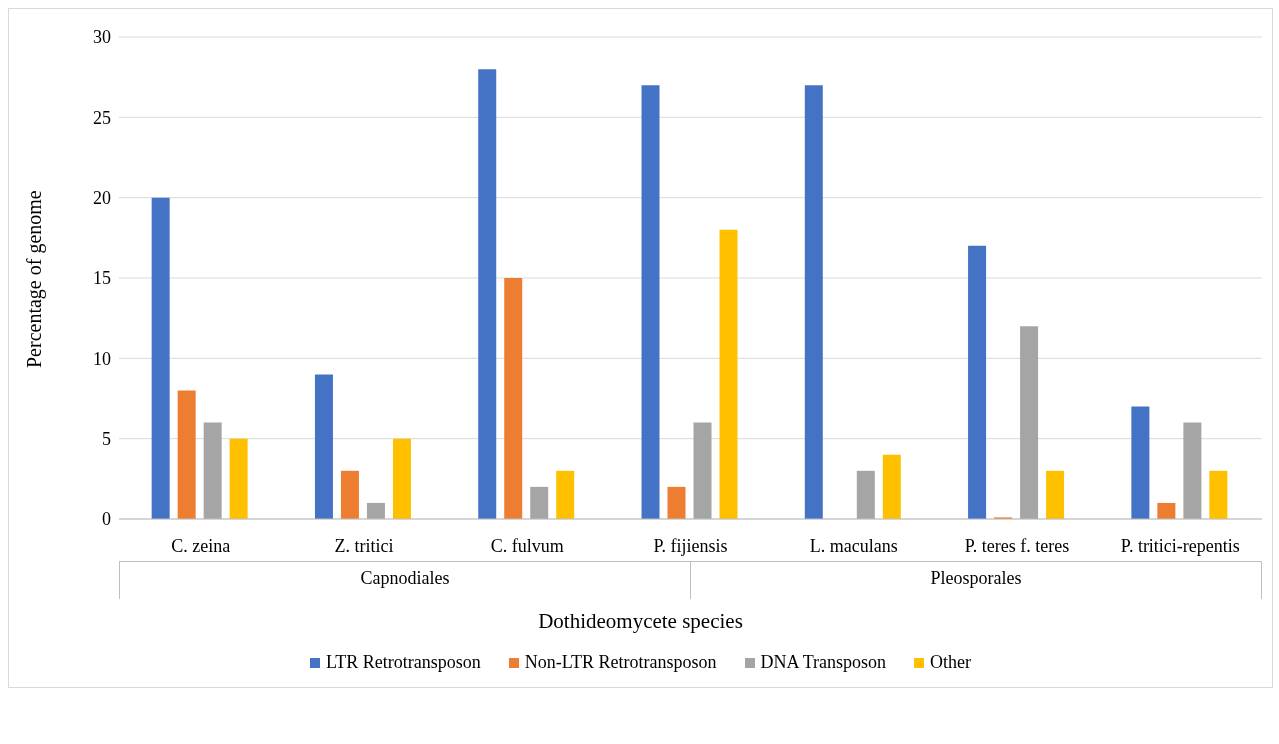 This screenshot has height=744, width=1279. I want to click on x-tick-label: P. teres f. teres, so click(1017, 545).